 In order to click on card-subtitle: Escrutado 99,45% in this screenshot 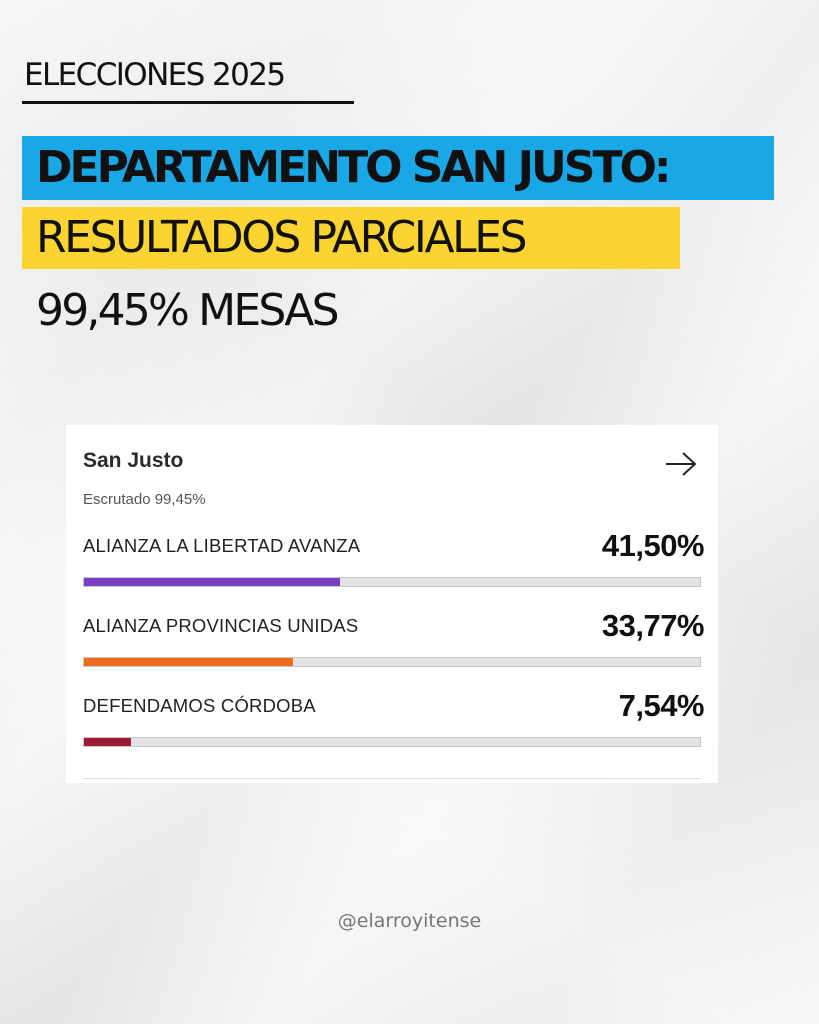, I will do `click(144, 499)`.